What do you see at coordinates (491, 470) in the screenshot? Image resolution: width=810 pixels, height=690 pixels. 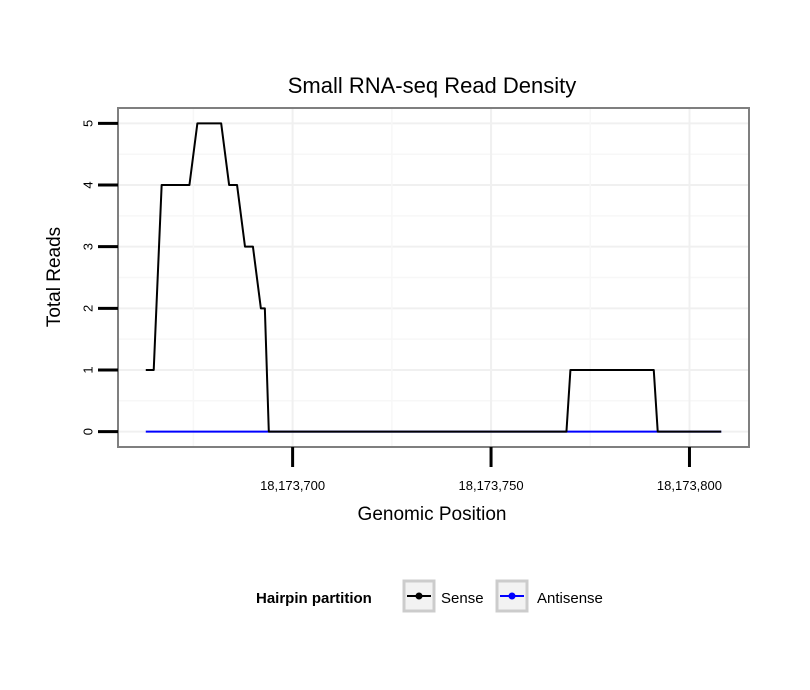 I see `x-axis: 18,173,700 18,173,750 18,173,800` at bounding box center [491, 470].